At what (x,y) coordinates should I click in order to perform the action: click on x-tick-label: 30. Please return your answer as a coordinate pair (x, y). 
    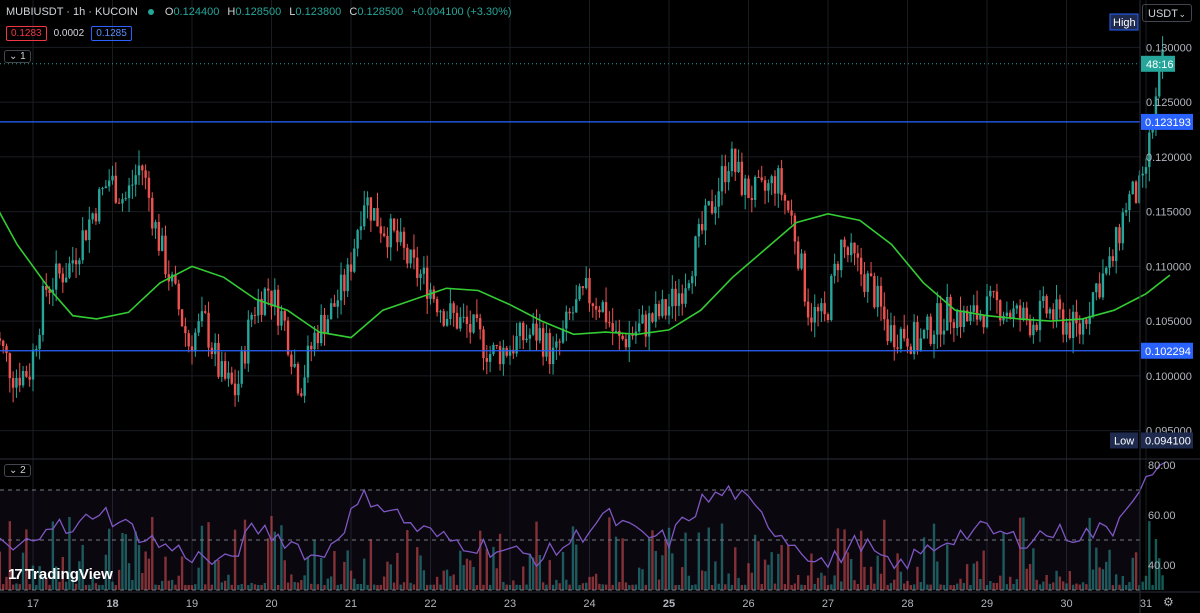
    Looking at the image, I should click on (1066, 604).